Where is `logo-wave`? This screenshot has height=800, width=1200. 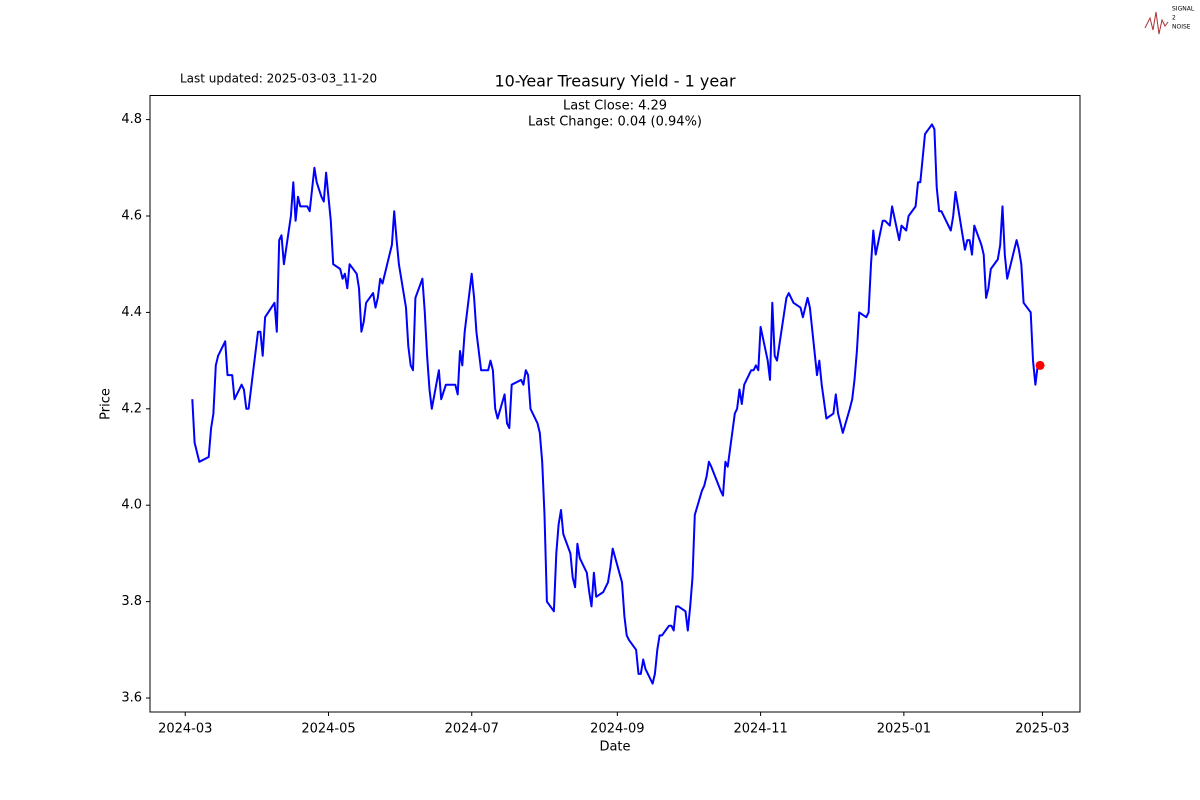
logo-wave is located at coordinates (1156, 23).